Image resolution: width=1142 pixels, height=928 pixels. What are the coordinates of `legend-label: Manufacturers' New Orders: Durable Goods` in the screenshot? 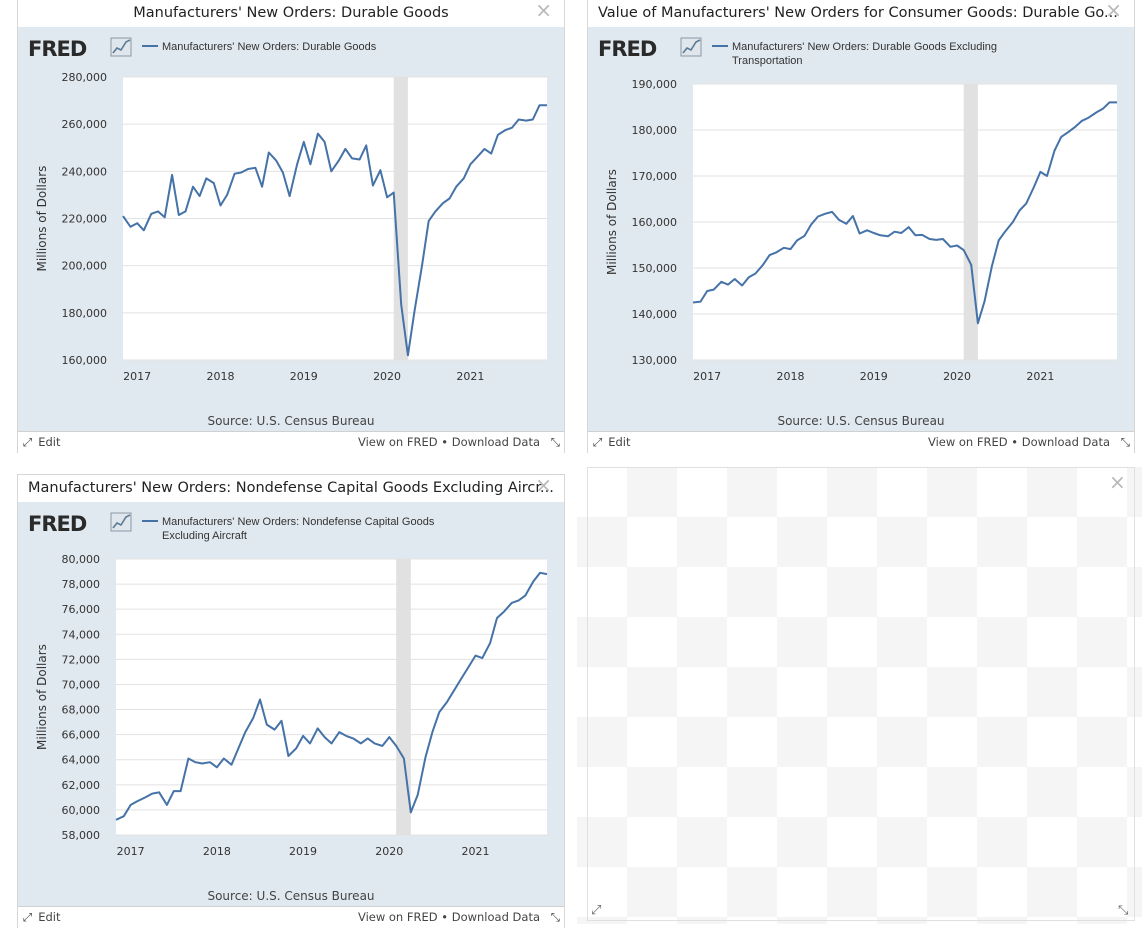 It's located at (269, 47).